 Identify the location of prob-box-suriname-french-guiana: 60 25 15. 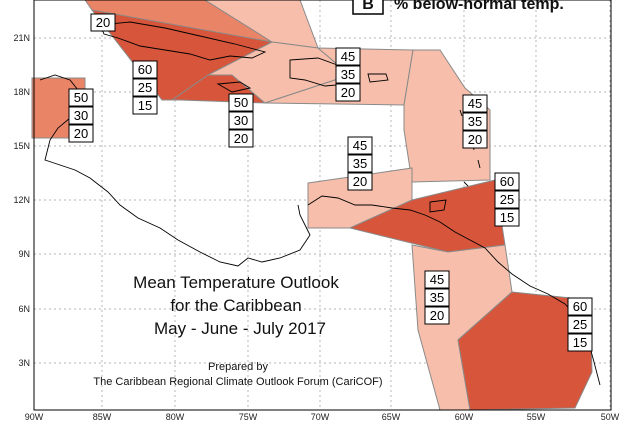
(580, 324).